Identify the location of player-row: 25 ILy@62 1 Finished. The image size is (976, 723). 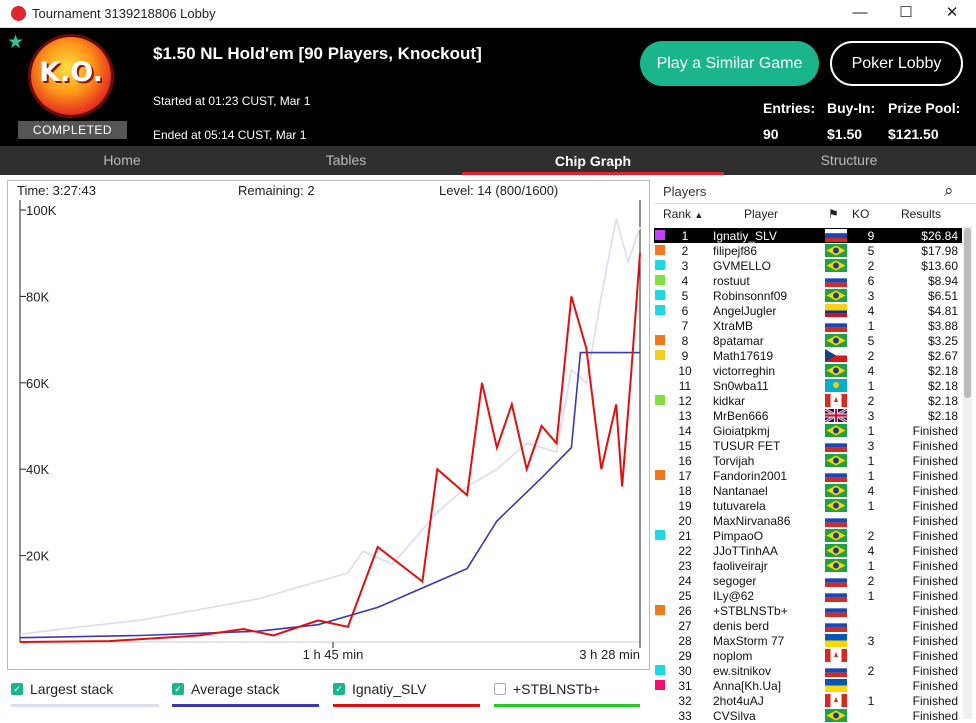
(808, 595).